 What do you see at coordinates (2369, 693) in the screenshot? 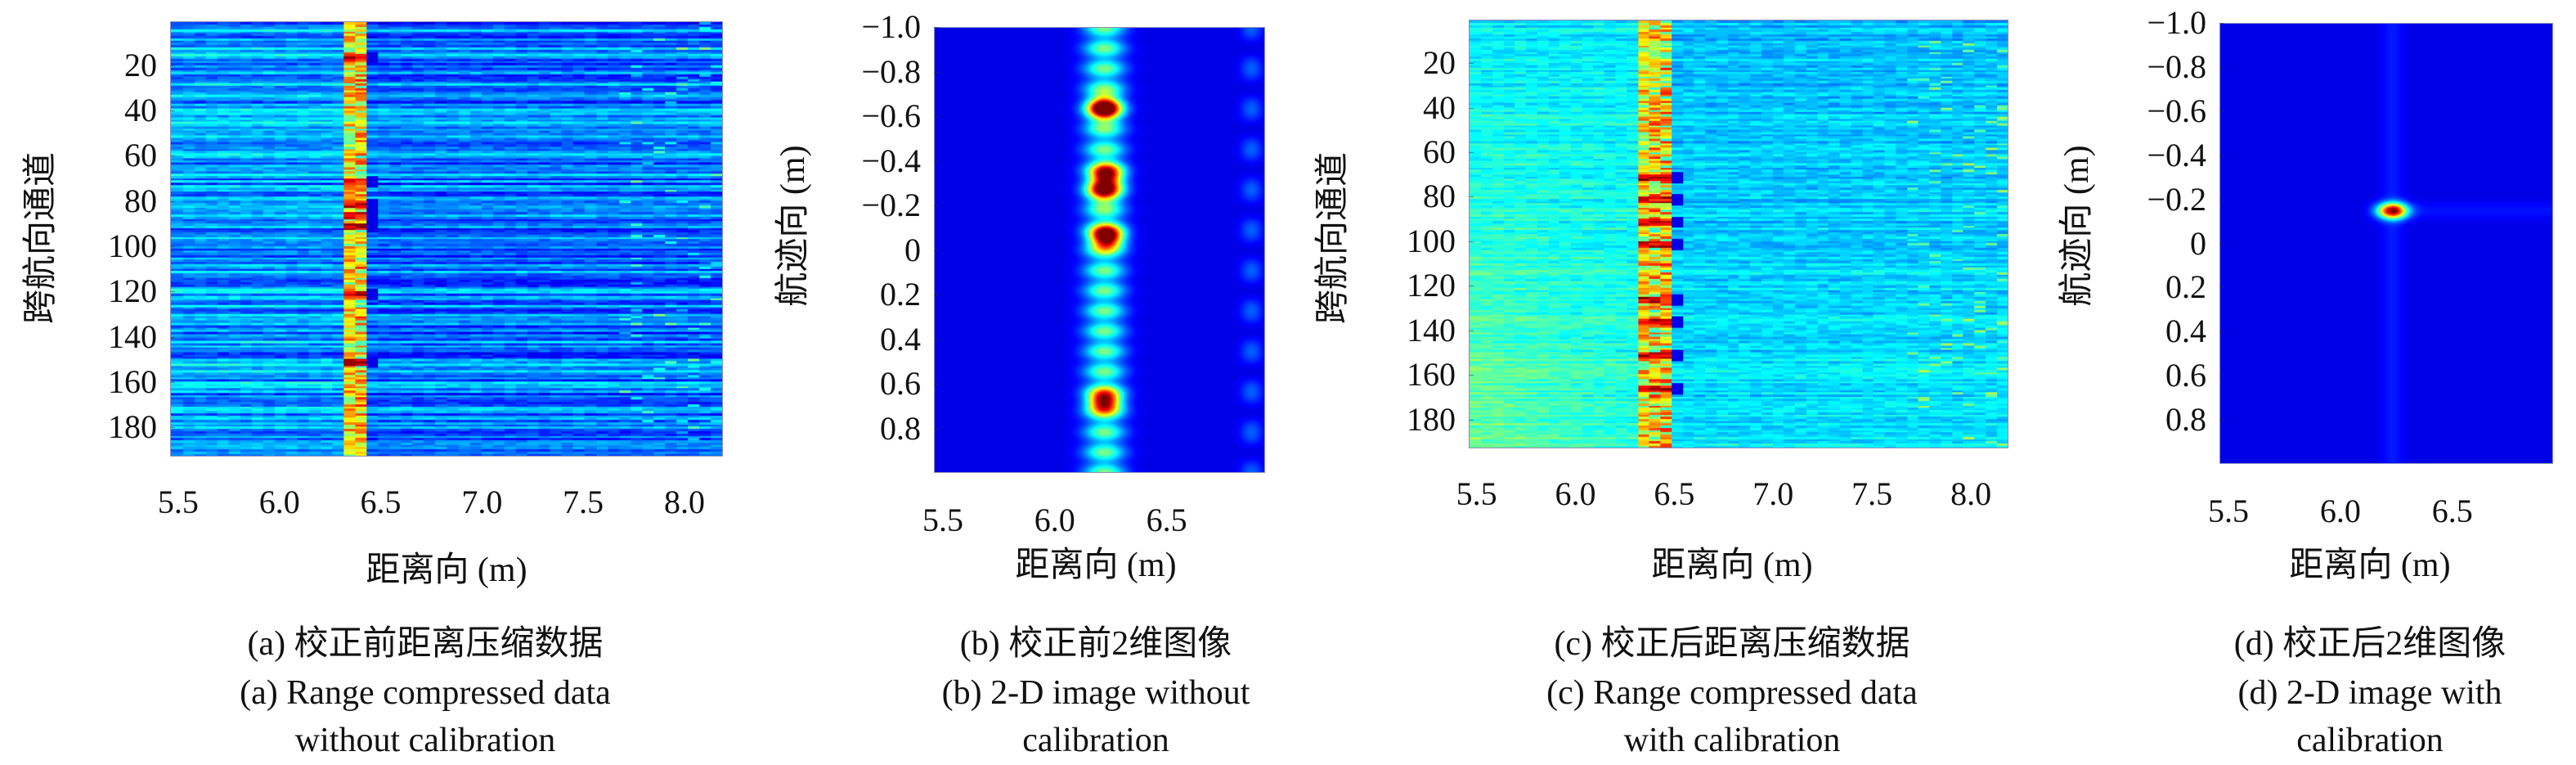
I see `caption-en-line1: (d) 2-D image with` at bounding box center [2369, 693].